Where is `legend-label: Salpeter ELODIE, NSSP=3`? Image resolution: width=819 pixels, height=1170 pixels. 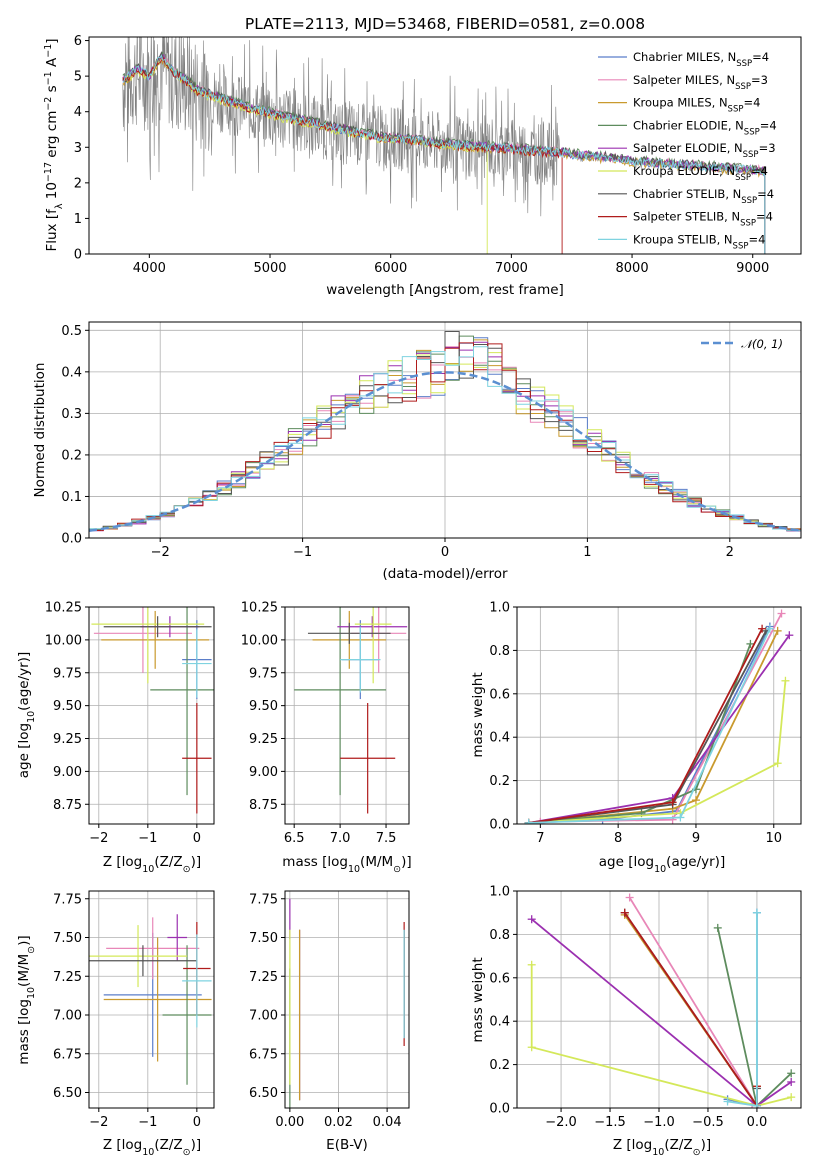 legend-label: Salpeter ELODIE, NSSP=3 is located at coordinates (704, 150).